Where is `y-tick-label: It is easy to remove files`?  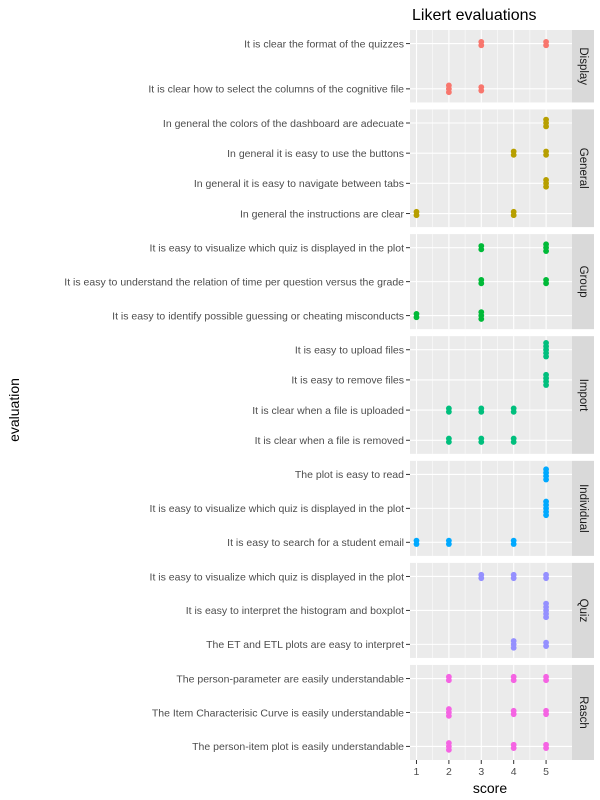 y-tick-label: It is easy to remove files is located at coordinates (347, 381).